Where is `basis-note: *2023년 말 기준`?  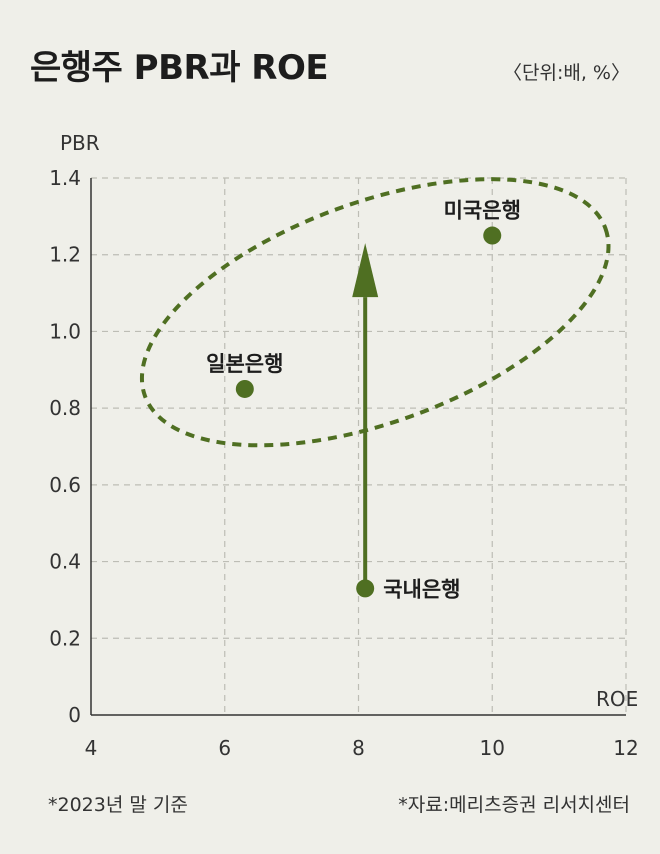 basis-note: *2023년 말 기준 is located at coordinates (118, 805).